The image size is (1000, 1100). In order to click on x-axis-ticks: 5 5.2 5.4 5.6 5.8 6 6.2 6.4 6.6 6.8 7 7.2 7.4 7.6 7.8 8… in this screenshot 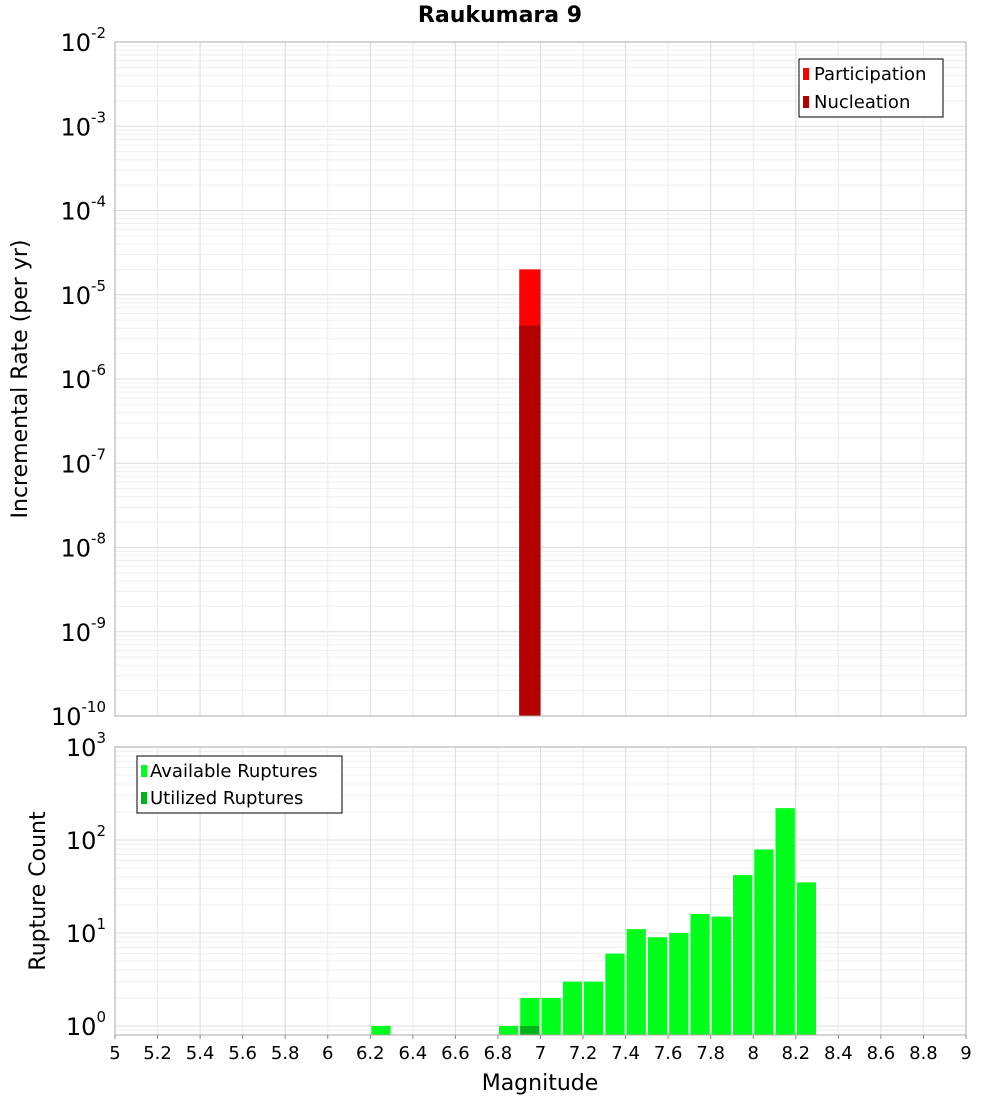, I will do `click(540, 1049)`.